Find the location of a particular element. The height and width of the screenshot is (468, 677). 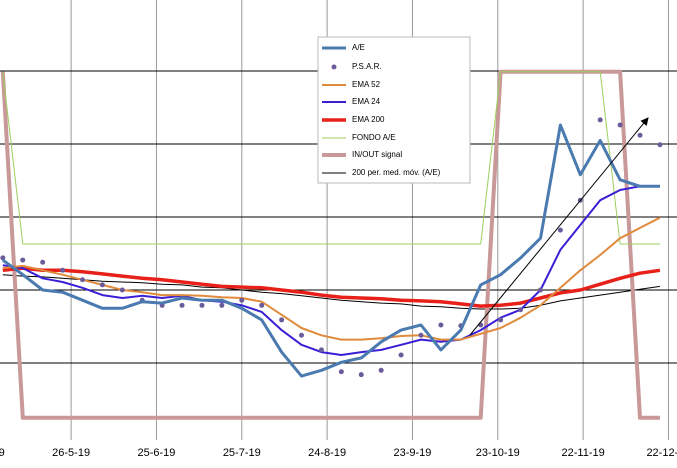

x-tick-label: 22-12-19 is located at coordinates (661, 453).